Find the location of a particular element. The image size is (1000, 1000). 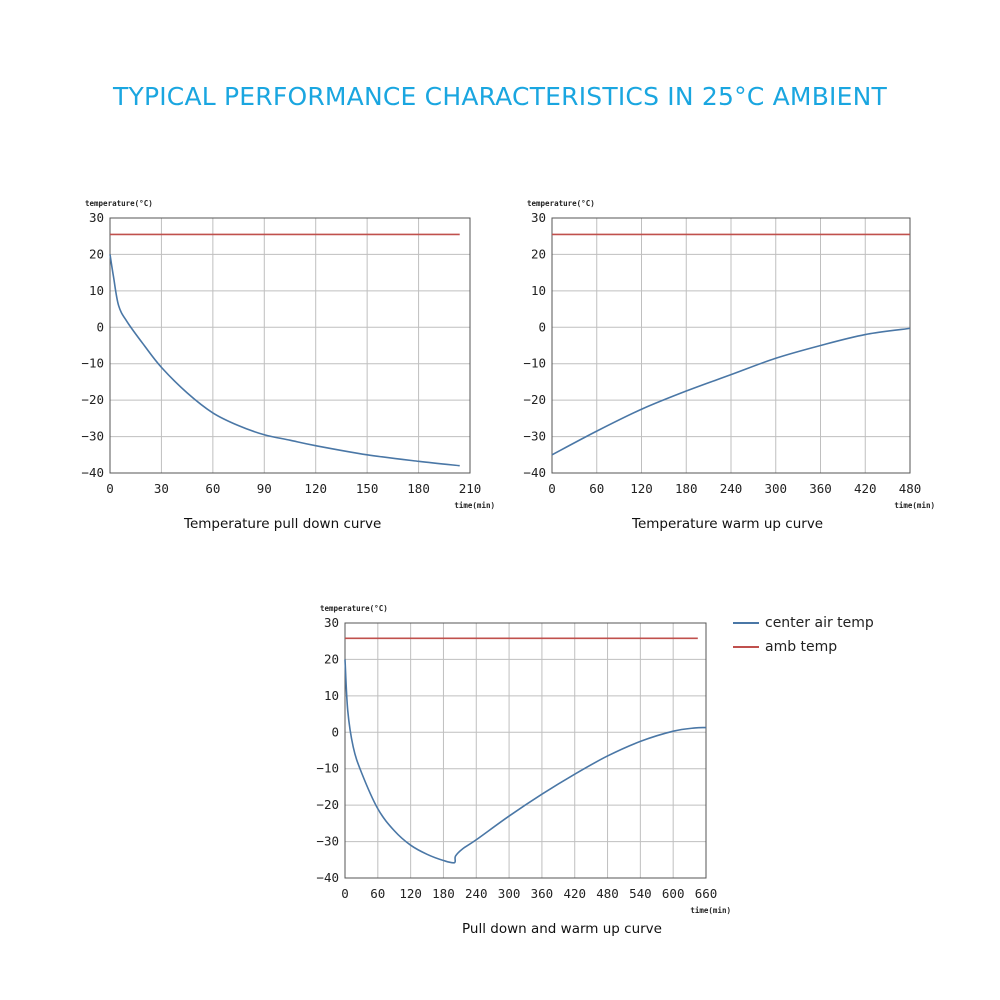

c2-y-tick-3: 0 is located at coordinates (542, 326).